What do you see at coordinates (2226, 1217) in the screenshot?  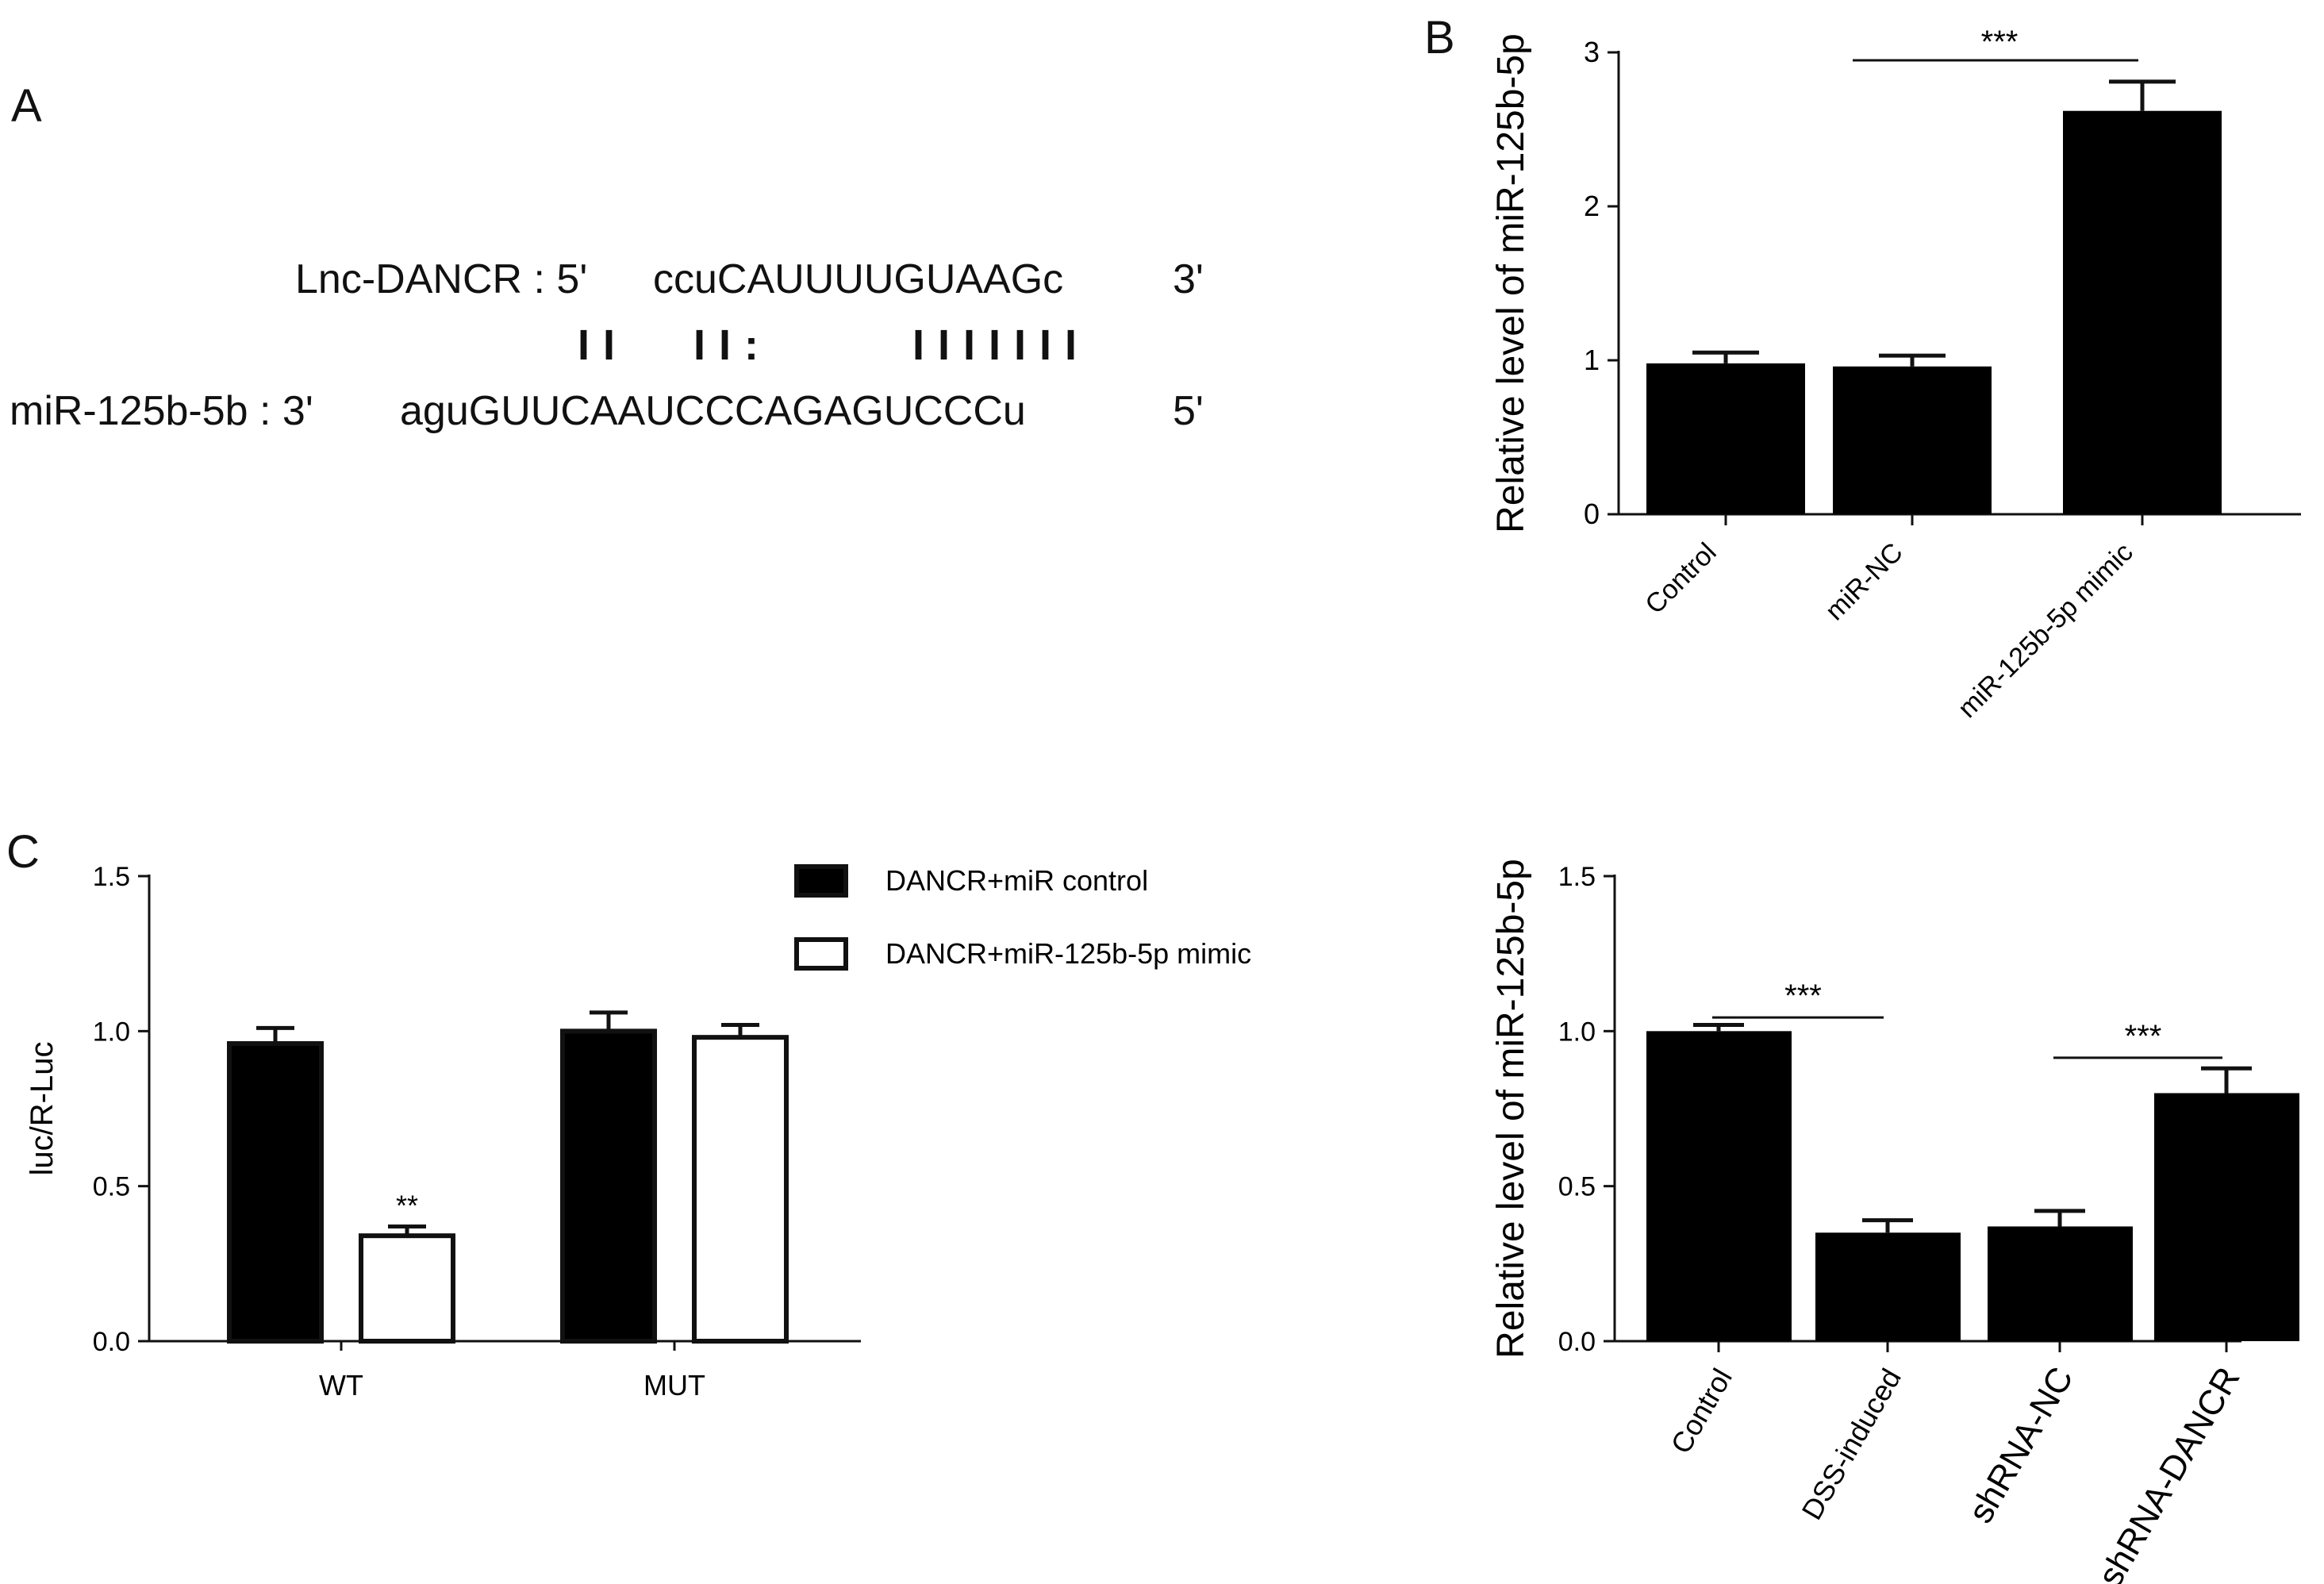 I see `bar-shrna-dancr` at bounding box center [2226, 1217].